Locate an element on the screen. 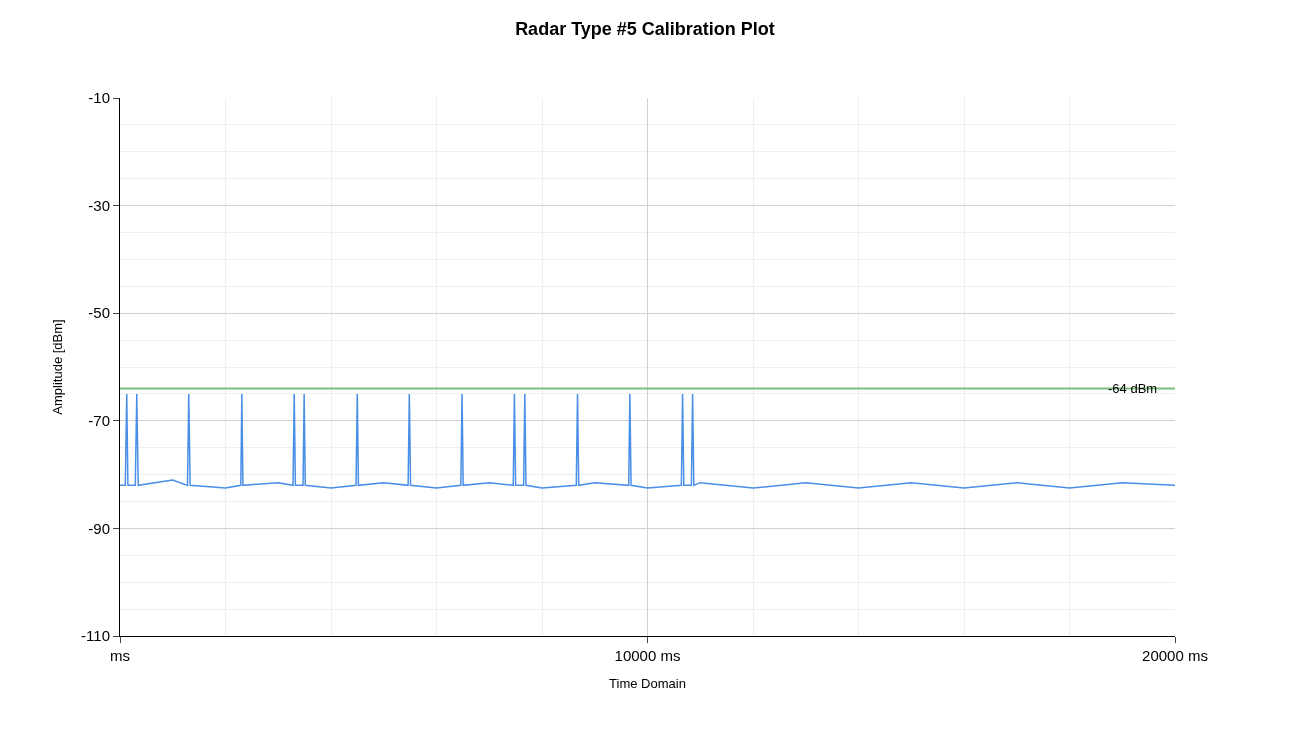  x-tick-label: 20000 ms is located at coordinates (1175, 655).